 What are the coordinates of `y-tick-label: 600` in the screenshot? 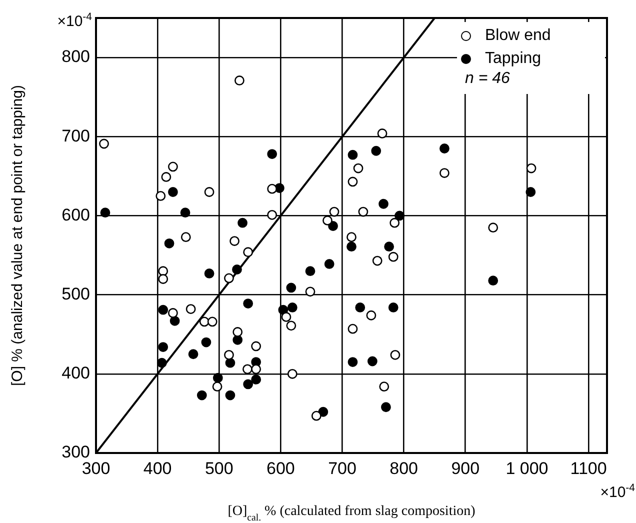 It's located at (76, 214).